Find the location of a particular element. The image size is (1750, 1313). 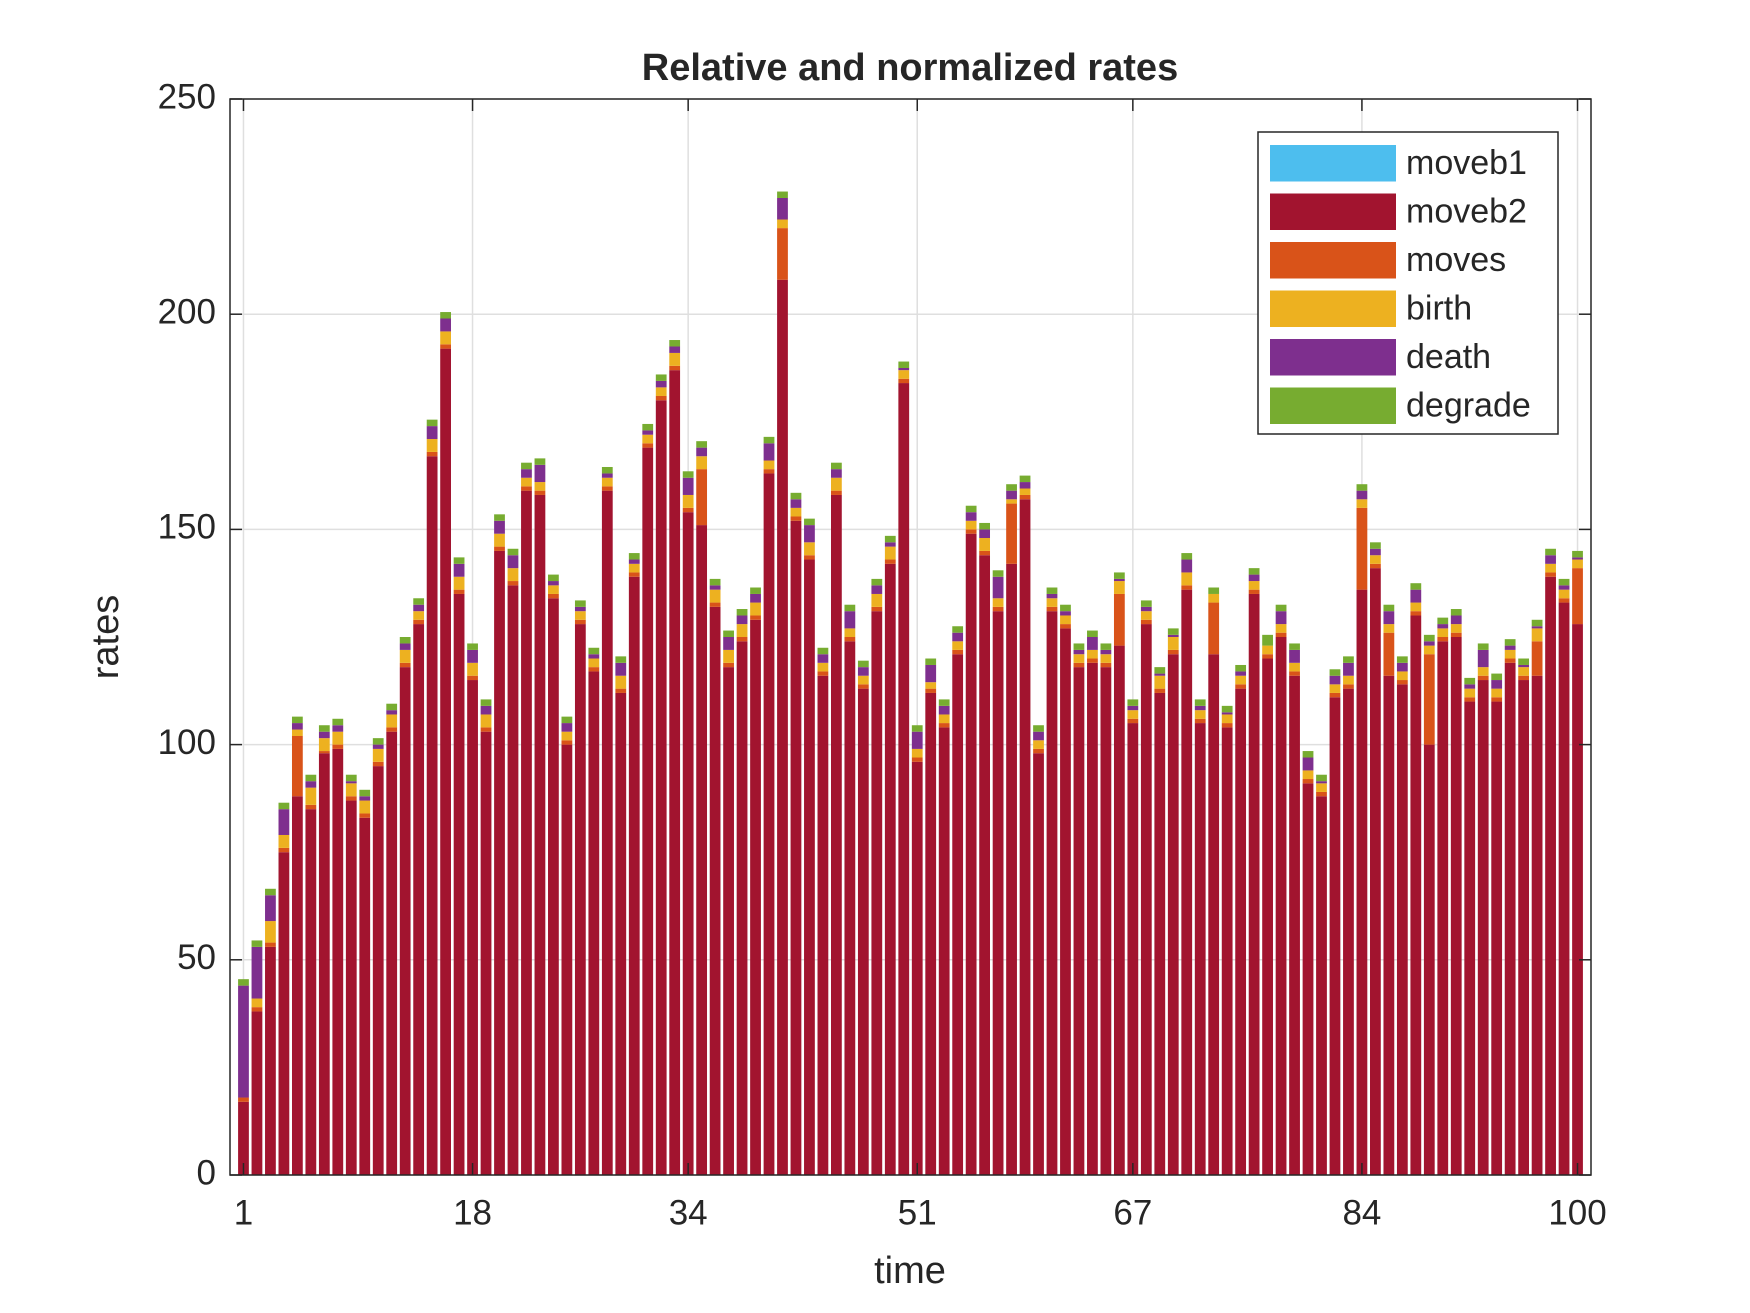

y-tick-label: 150 is located at coordinates (187, 527).